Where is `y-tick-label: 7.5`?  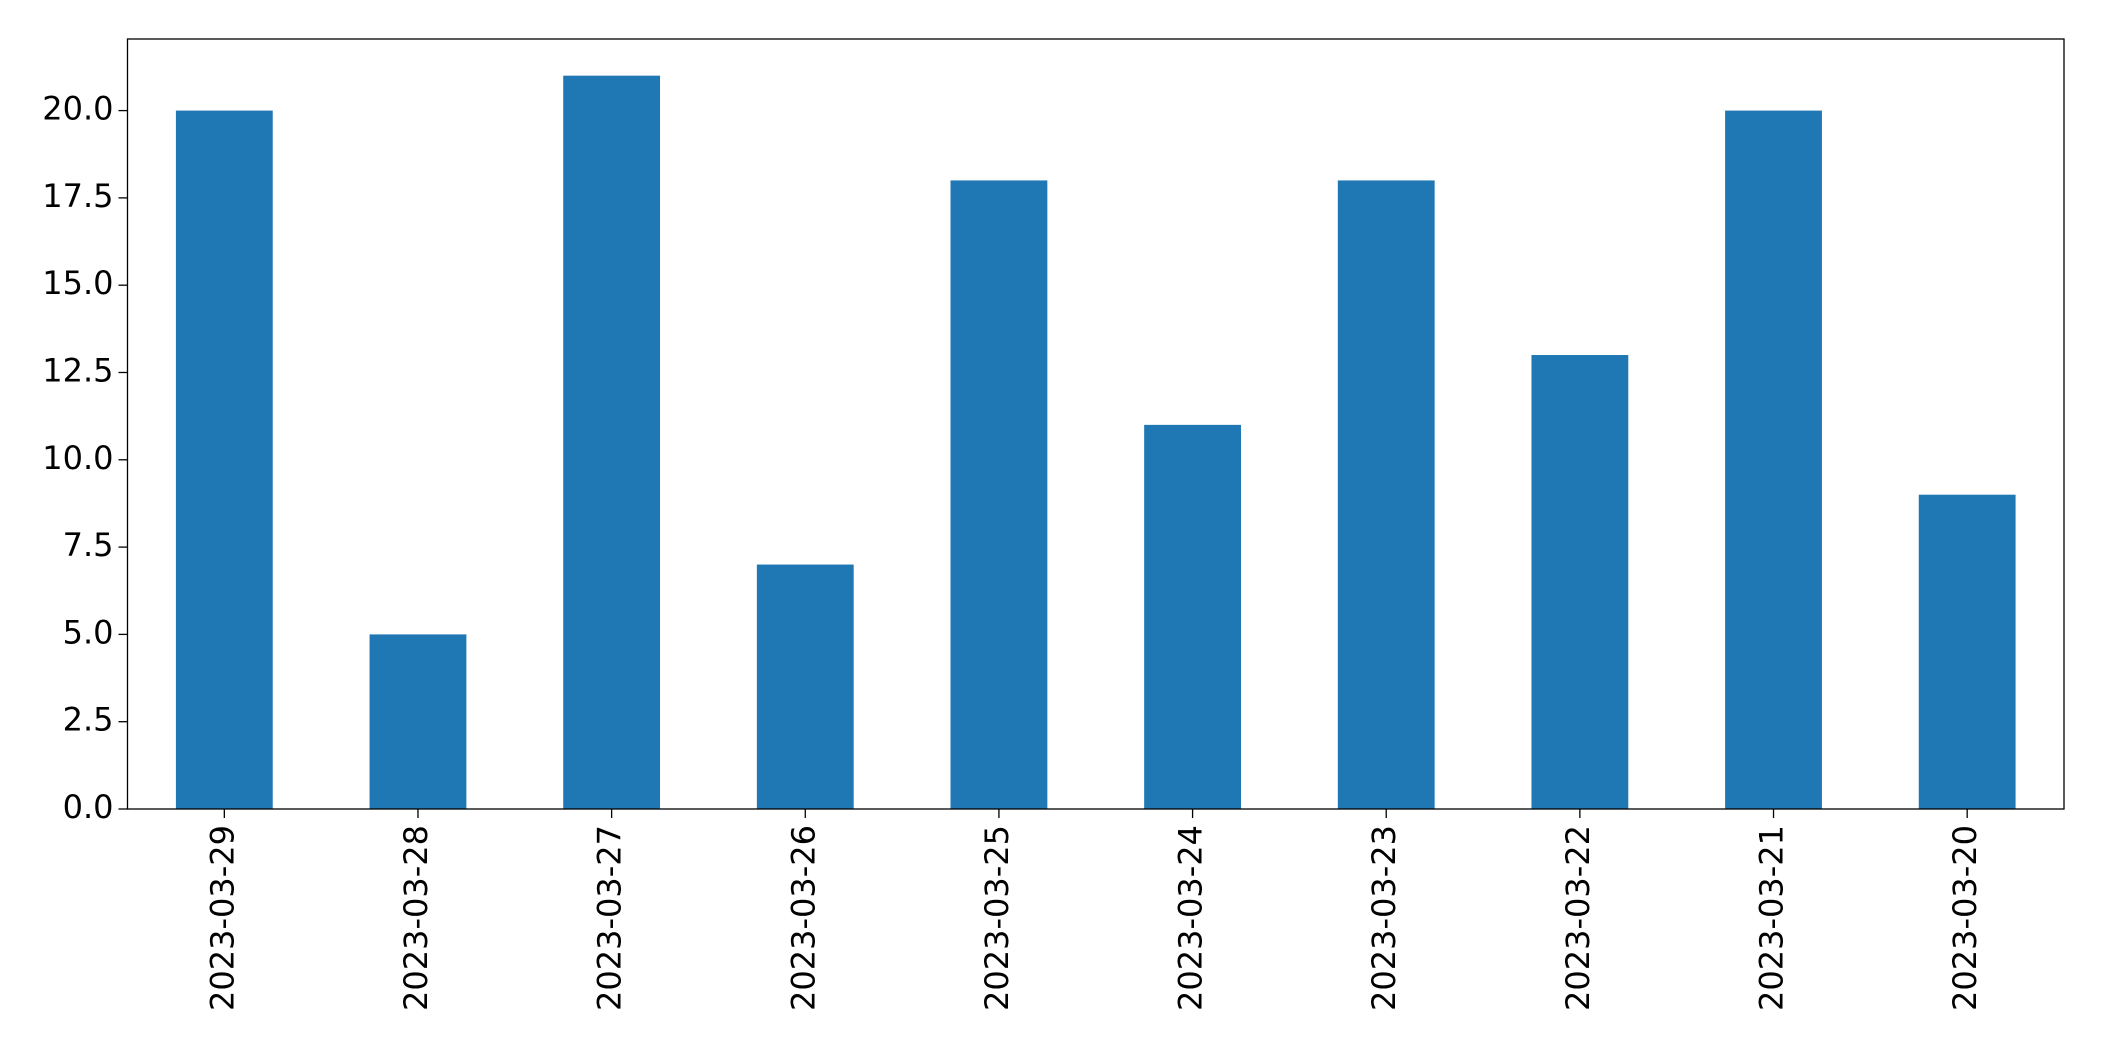
y-tick-label: 7.5 is located at coordinates (88, 545).